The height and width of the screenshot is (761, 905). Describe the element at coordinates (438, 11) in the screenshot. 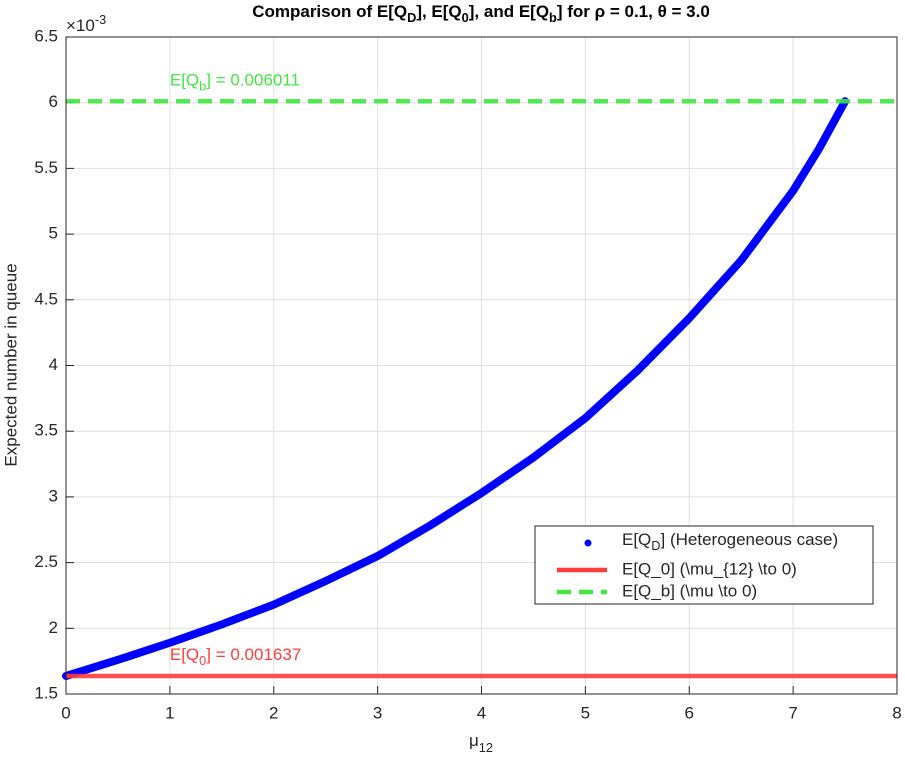

I see `chart-title-part: ], E[Q` at that location.